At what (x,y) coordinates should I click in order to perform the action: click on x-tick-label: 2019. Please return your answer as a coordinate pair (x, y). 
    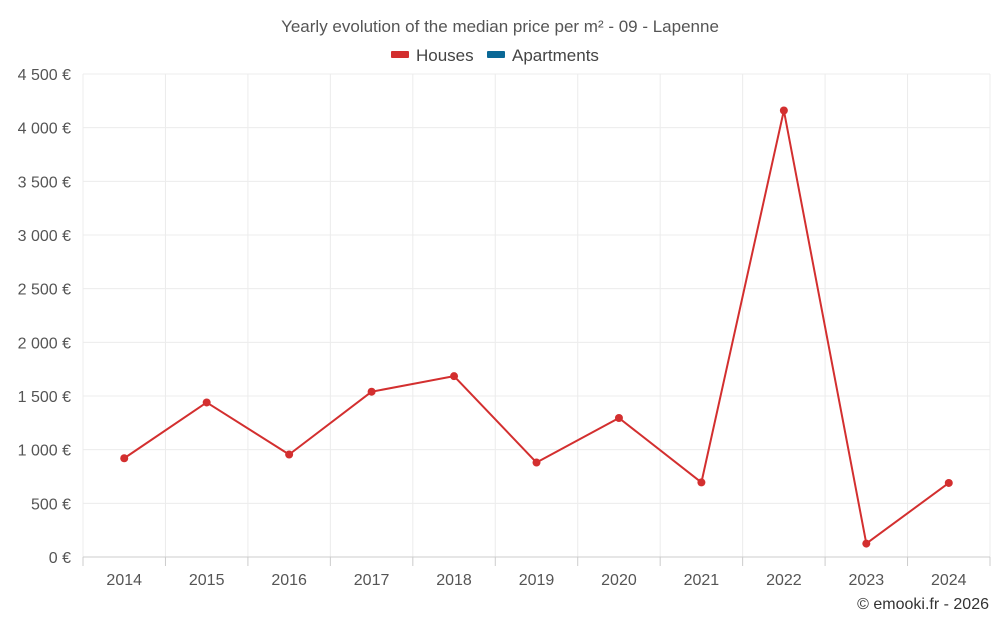
    Looking at the image, I should click on (537, 580).